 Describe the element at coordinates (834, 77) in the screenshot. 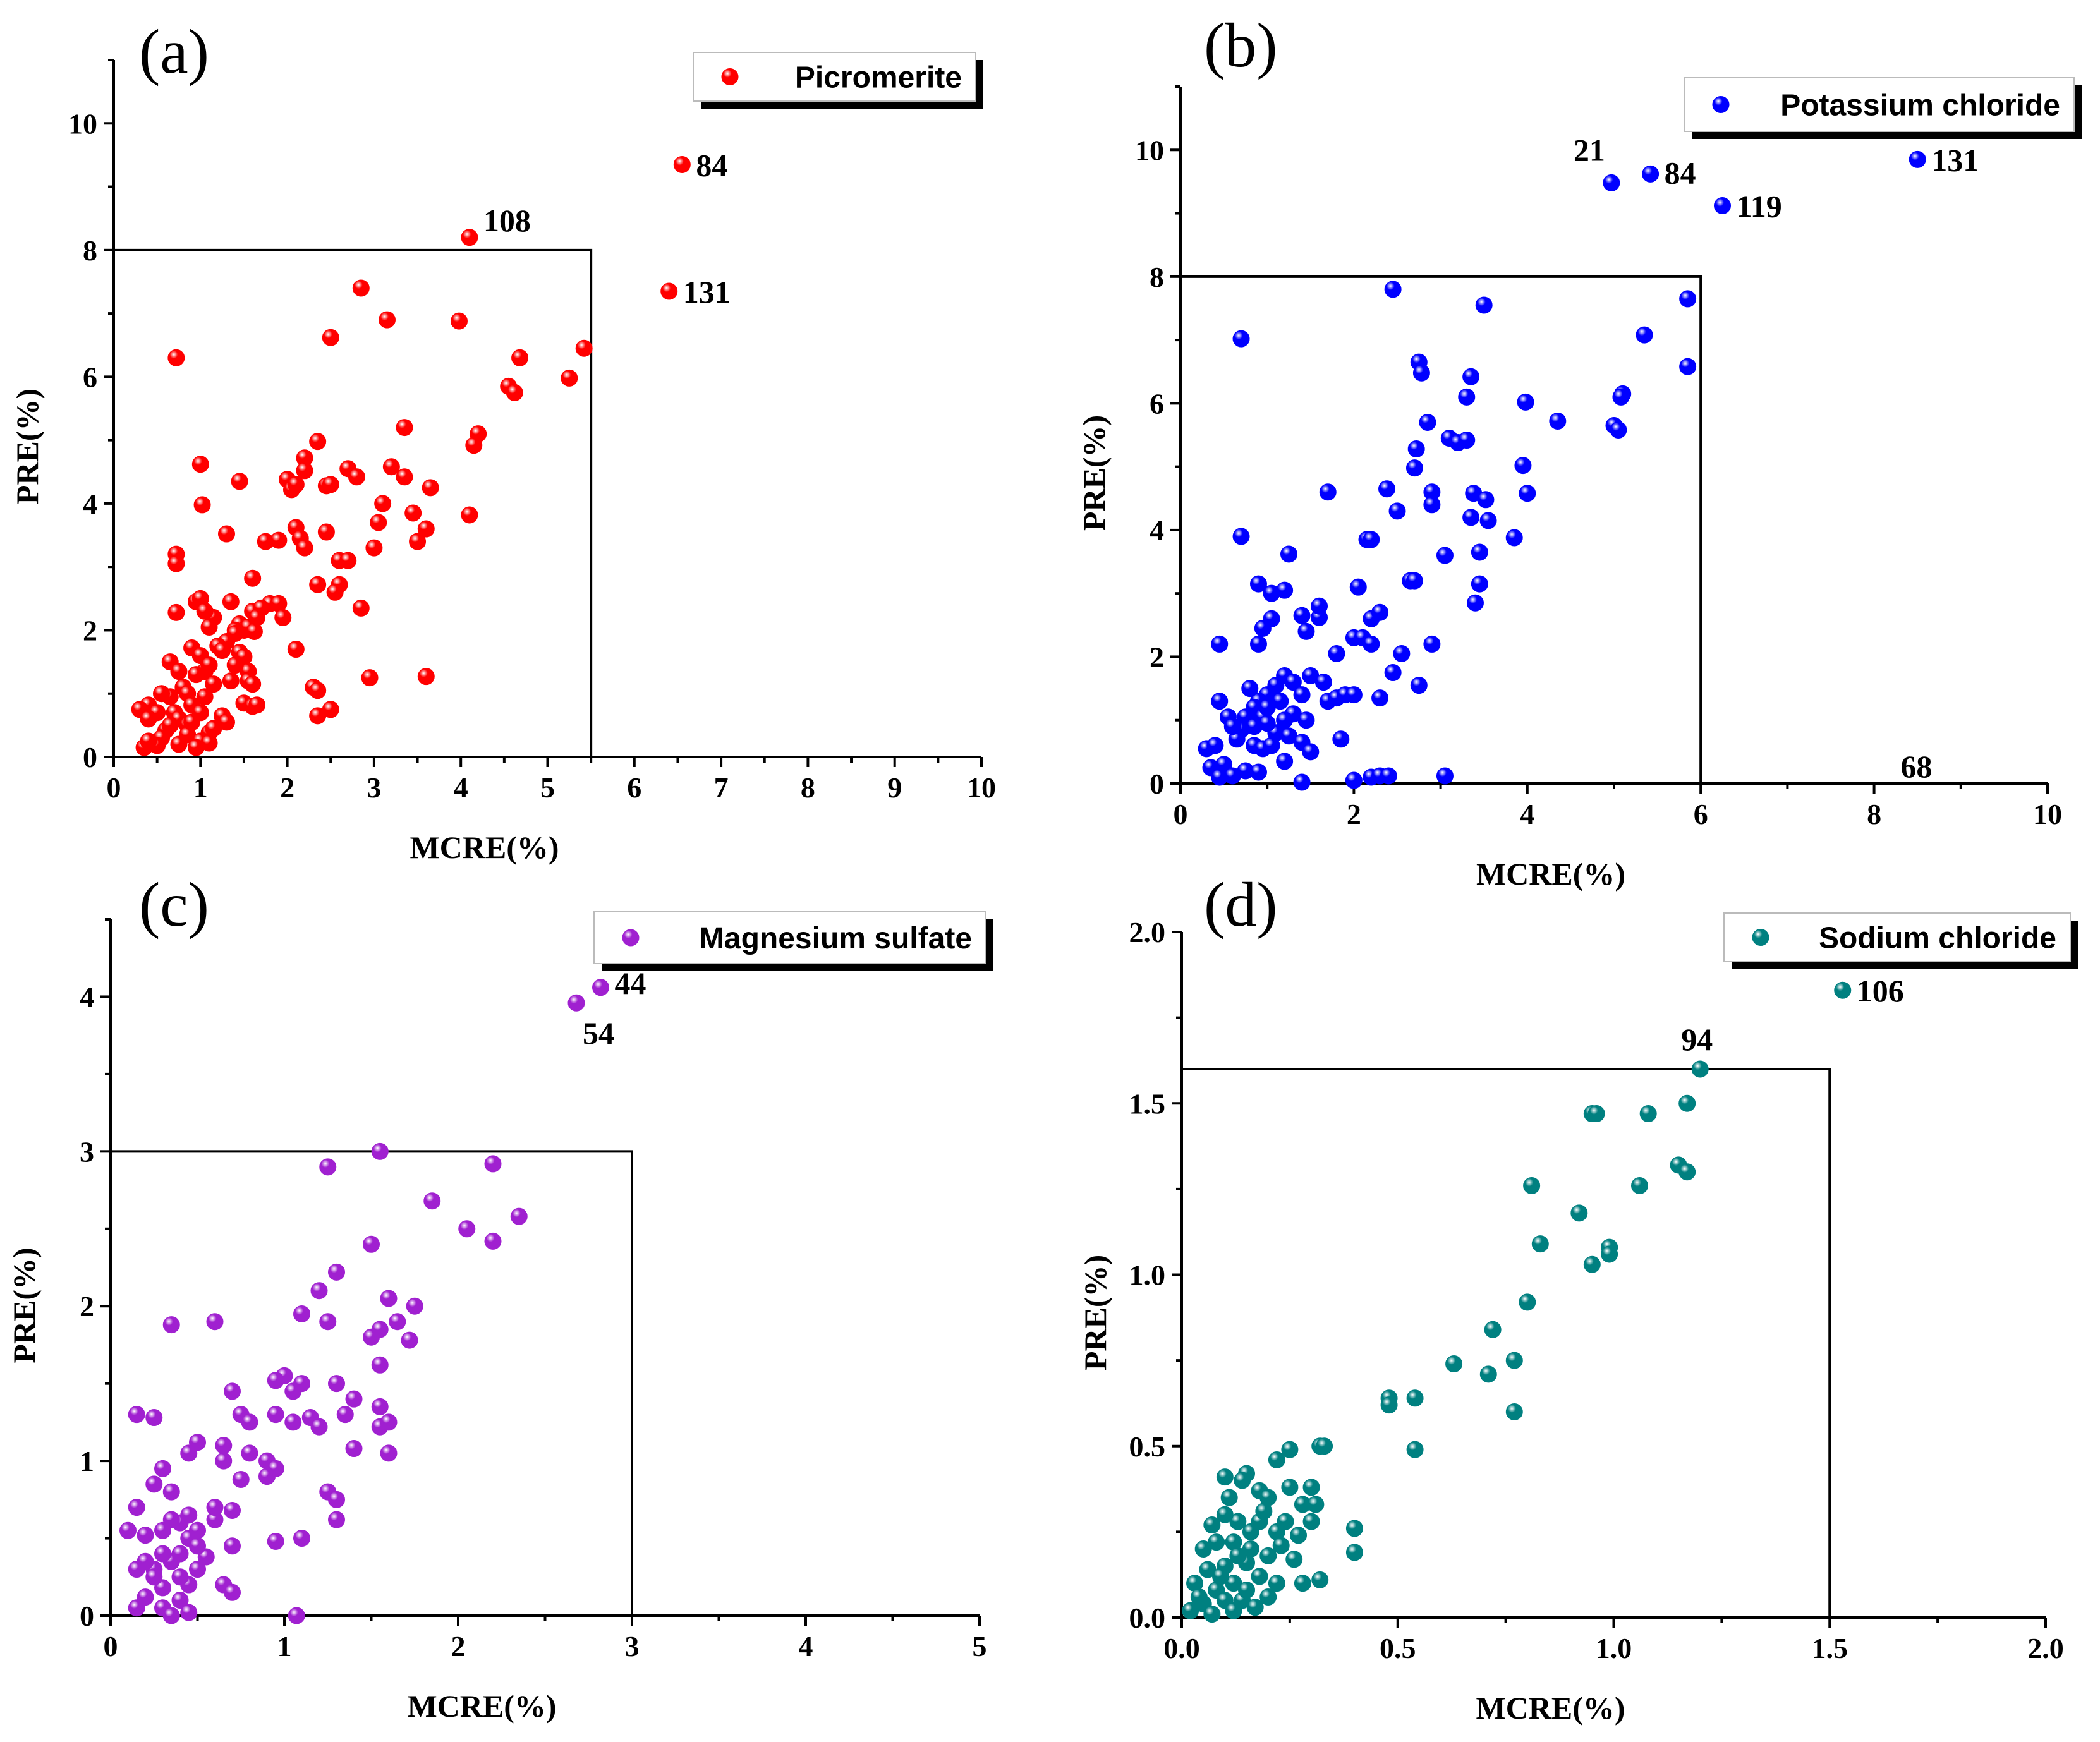

I see `legend-box` at that location.